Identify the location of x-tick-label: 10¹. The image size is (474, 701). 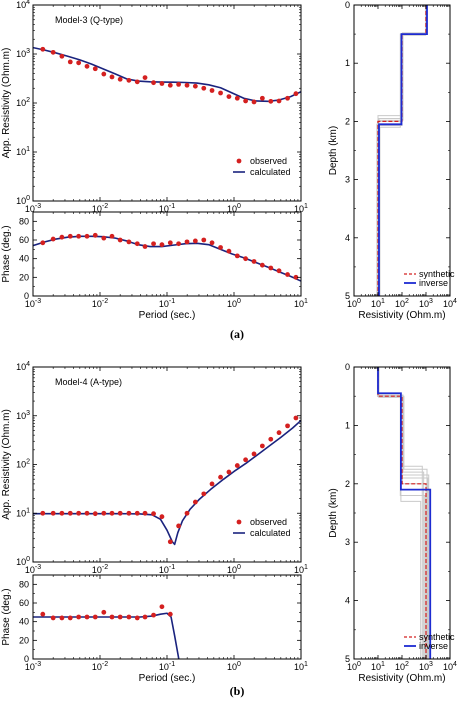
(301, 666).